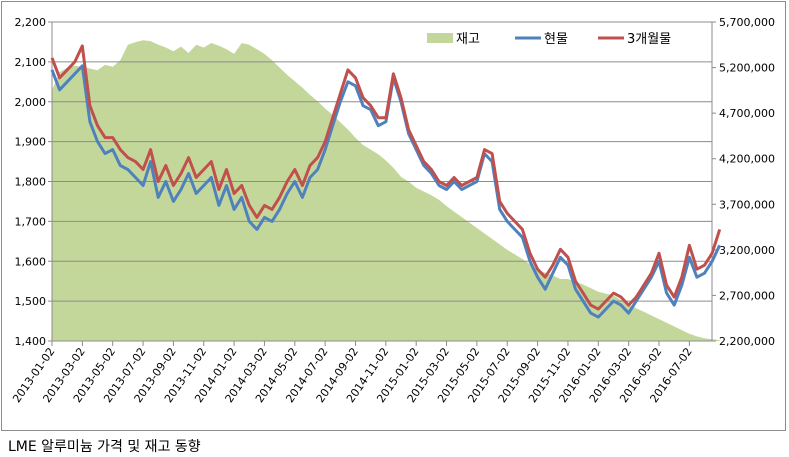 This screenshot has width=789, height=457. Describe the element at coordinates (747, 159) in the screenshot. I see `y-right-tick-label: 4,200,000` at that location.